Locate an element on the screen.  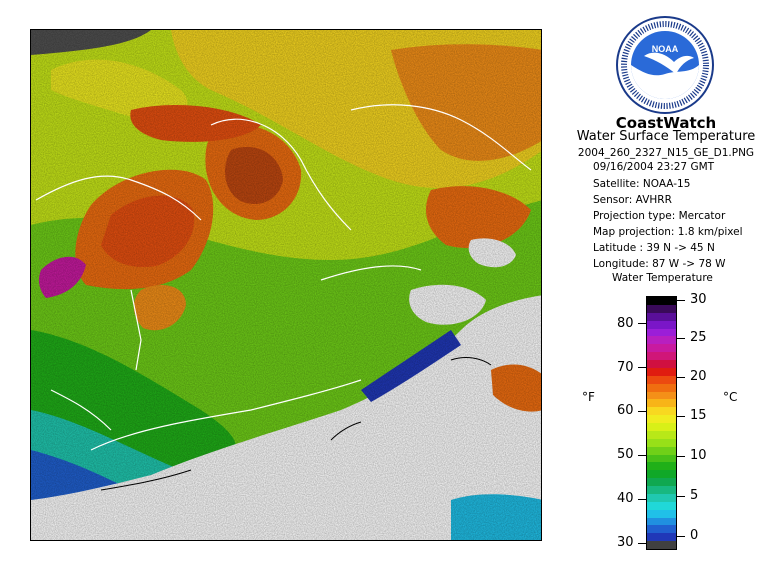
fahrenheit-tick-label: 60 is located at coordinates (625, 410).